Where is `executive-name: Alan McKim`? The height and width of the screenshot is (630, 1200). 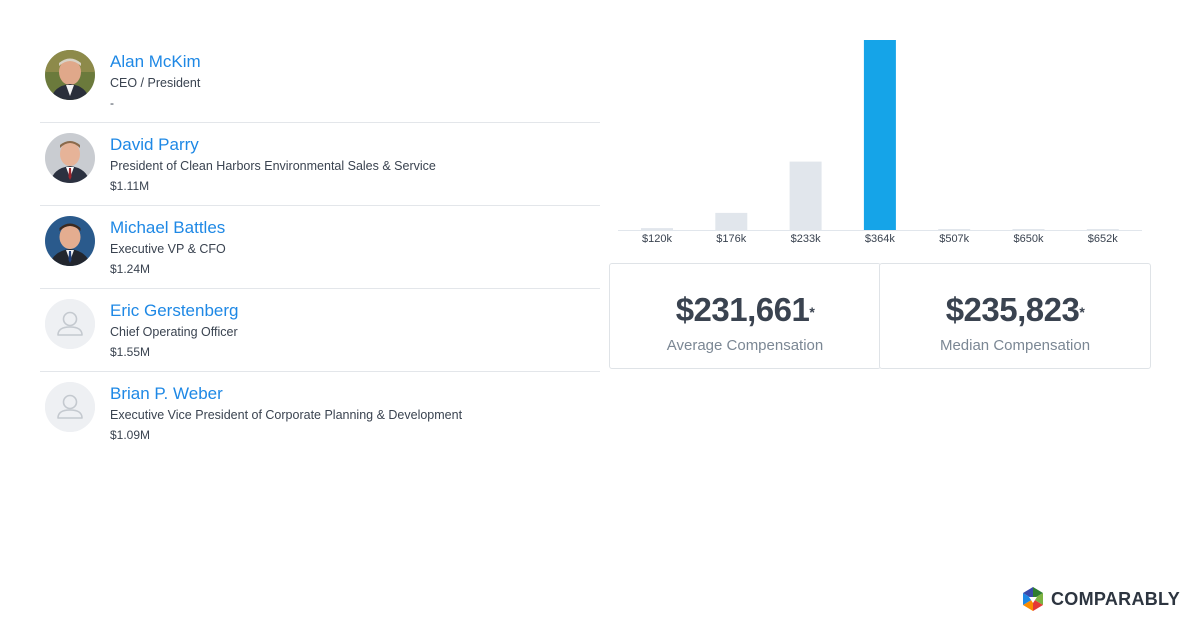
executive-name: Alan McKim is located at coordinates (155, 61).